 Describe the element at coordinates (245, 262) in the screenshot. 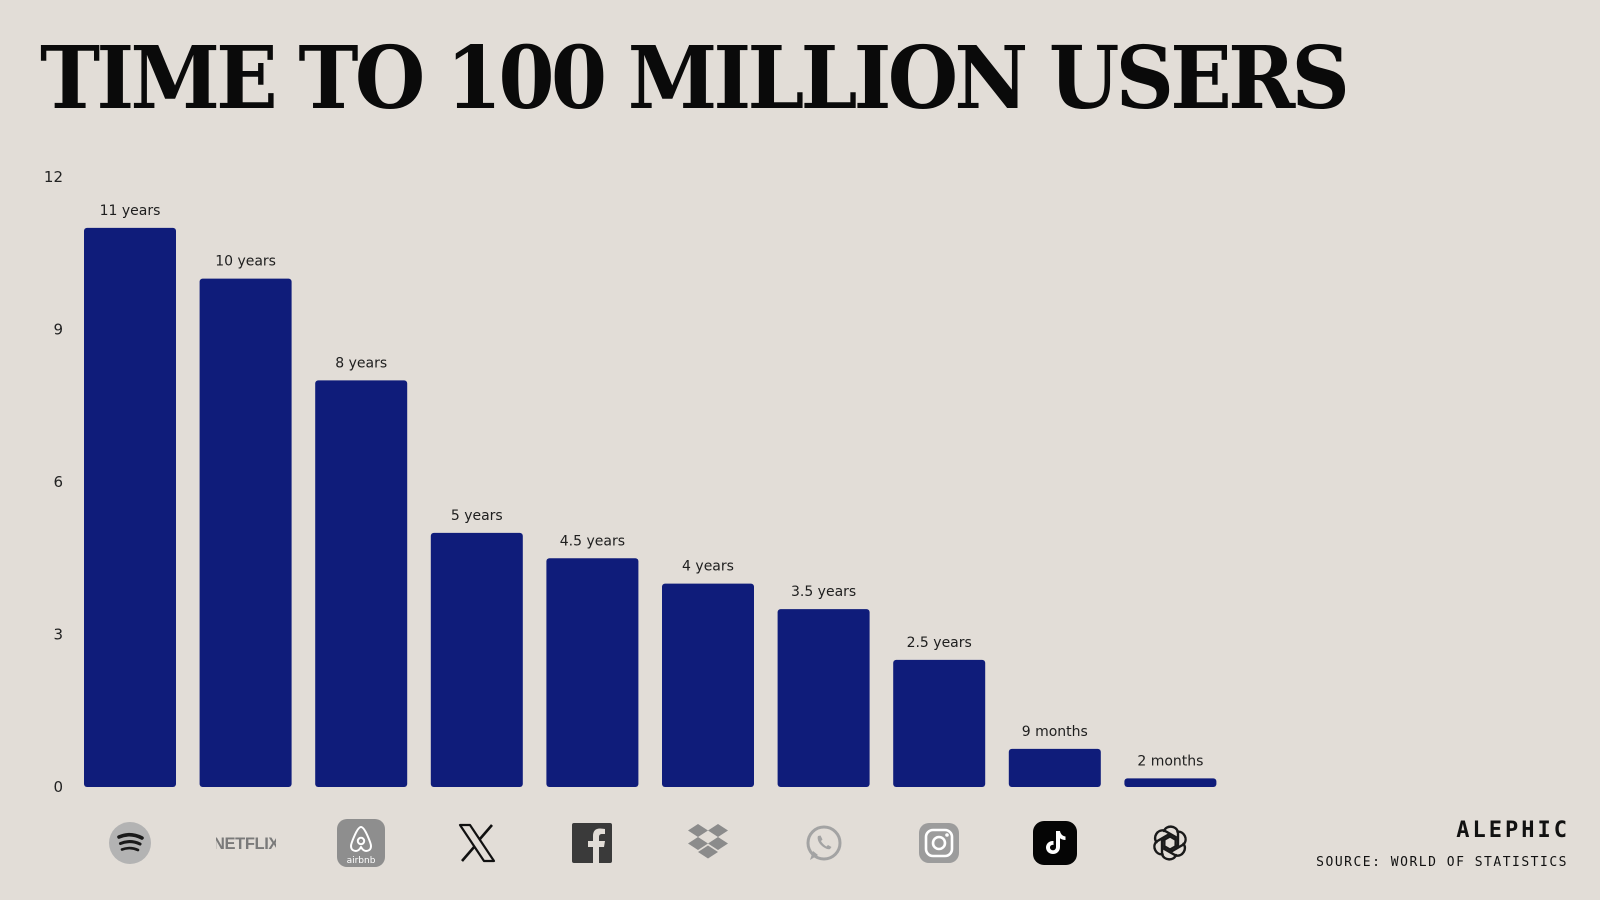

I see `data-label-netflix: 10 years` at that location.